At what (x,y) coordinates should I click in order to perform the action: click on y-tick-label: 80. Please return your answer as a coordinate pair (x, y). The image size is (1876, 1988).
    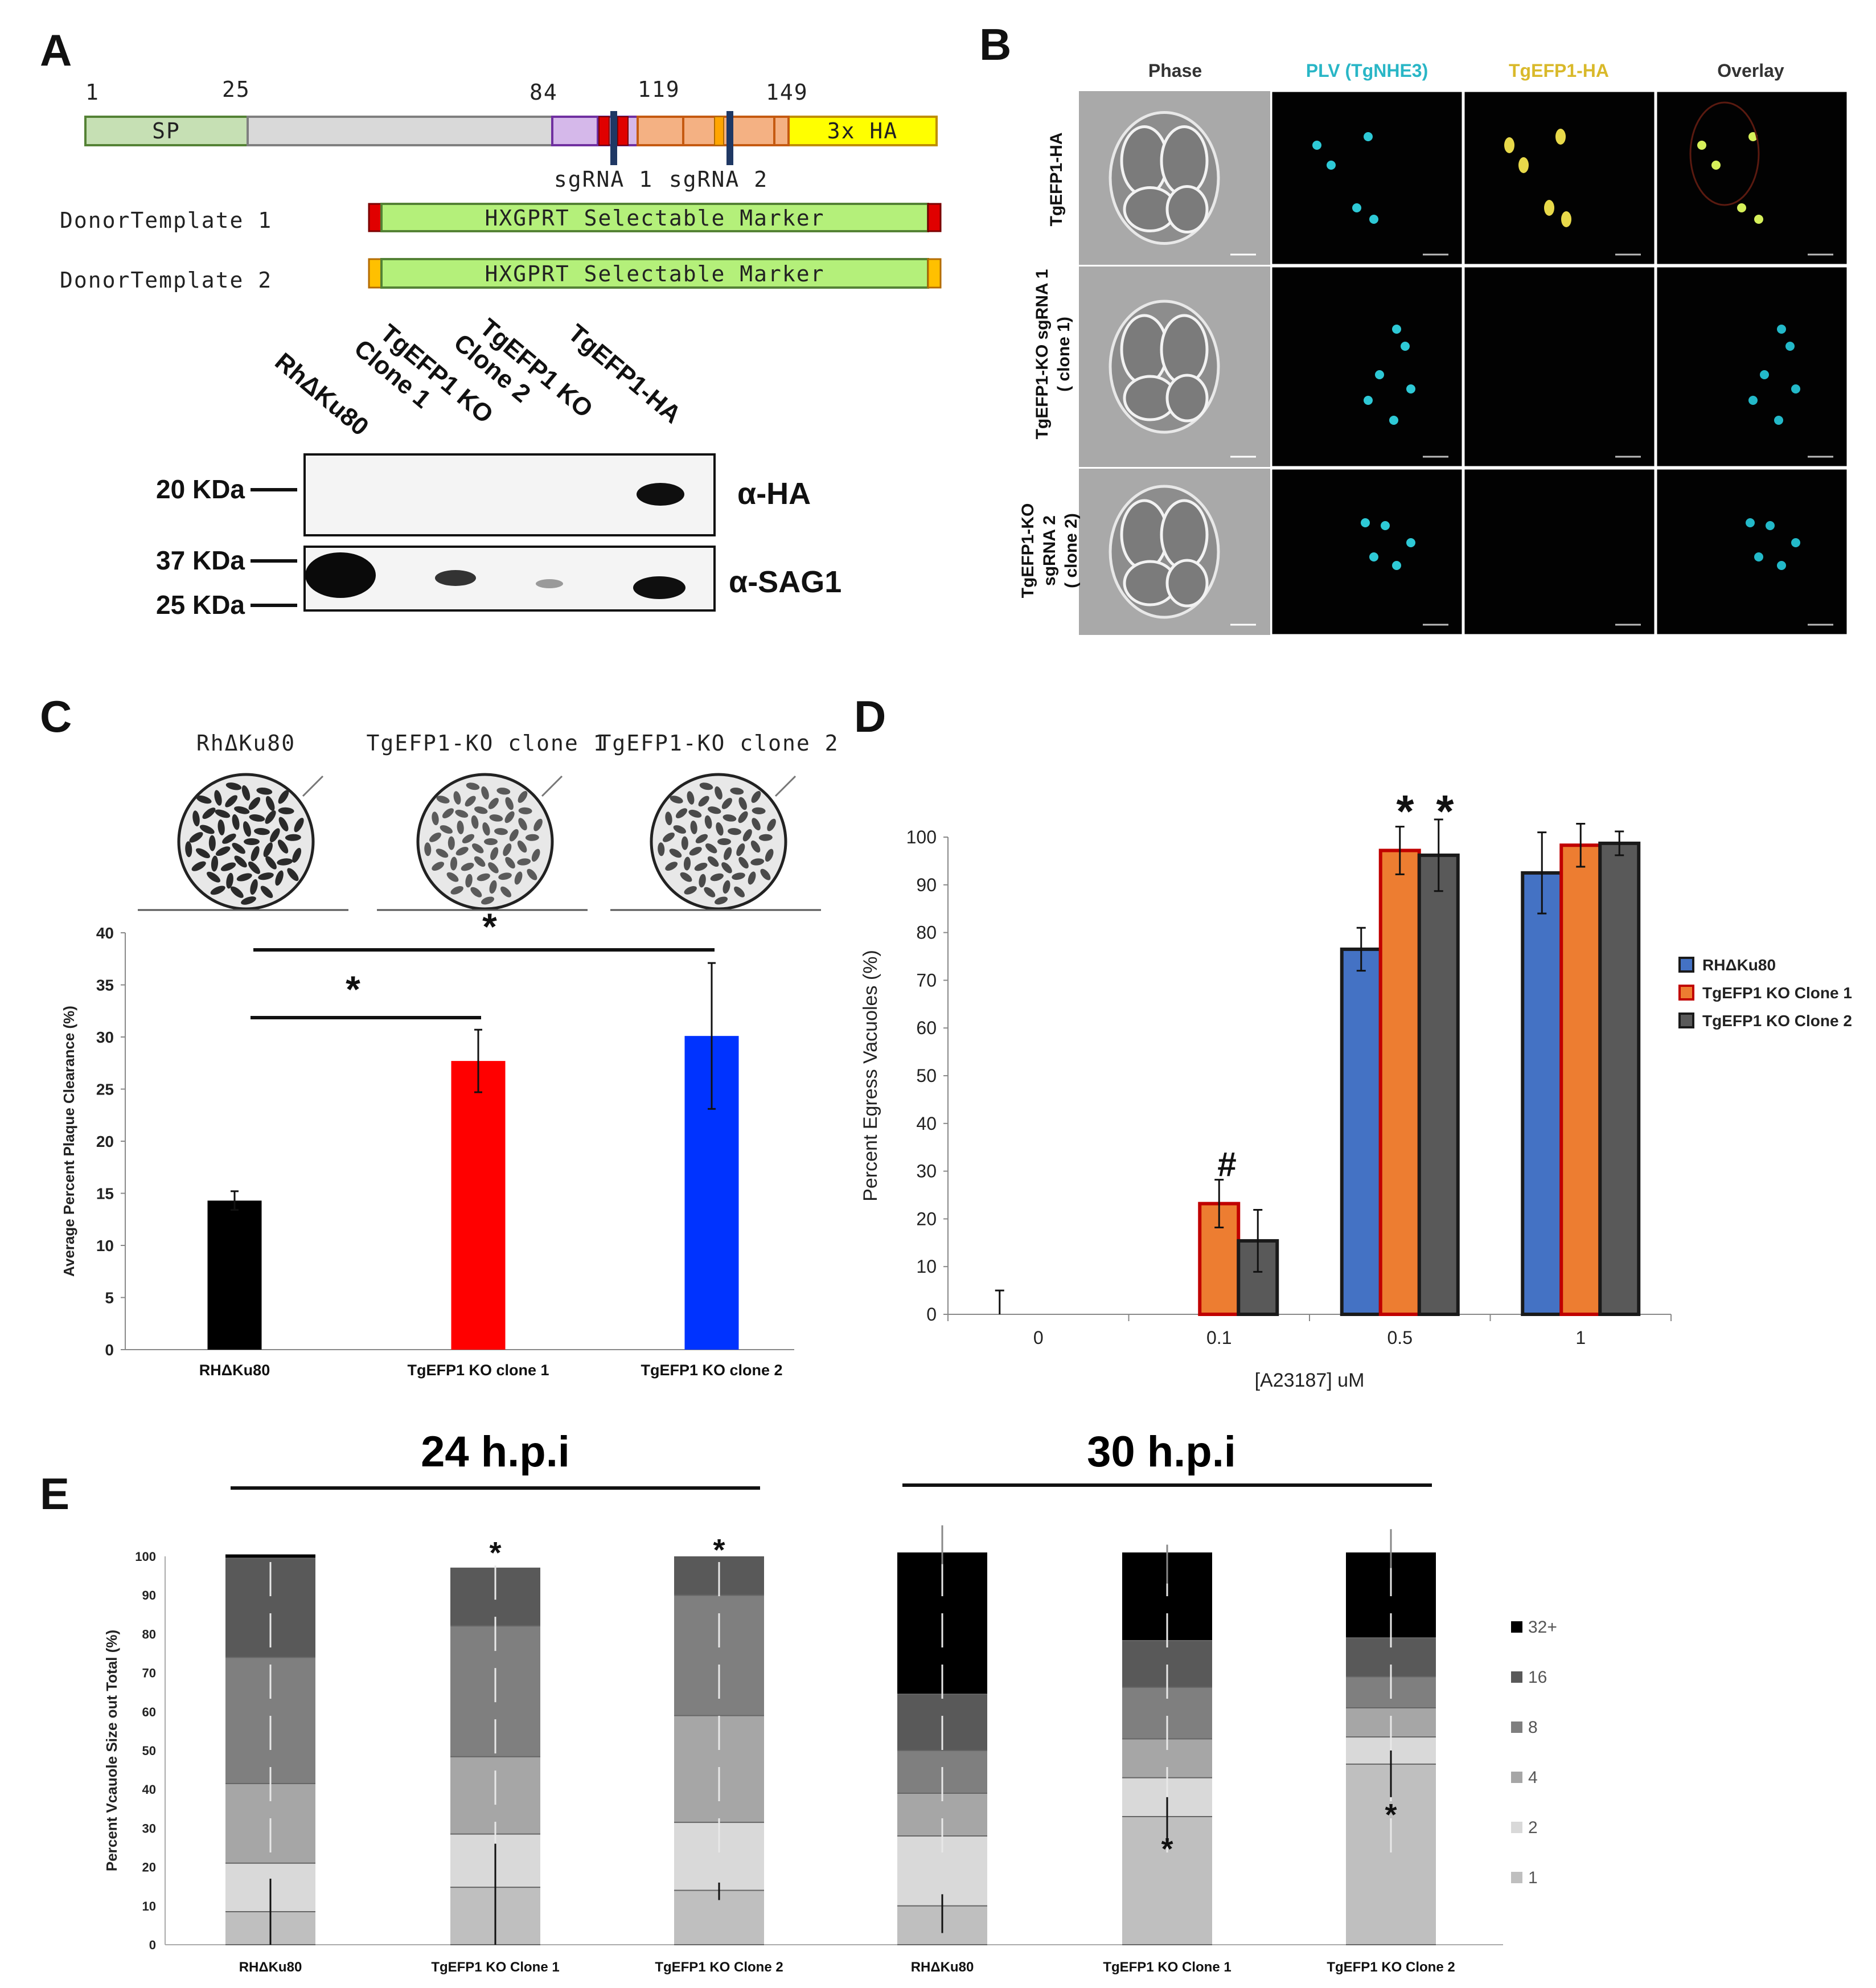
    Looking at the image, I should click on (149, 1634).